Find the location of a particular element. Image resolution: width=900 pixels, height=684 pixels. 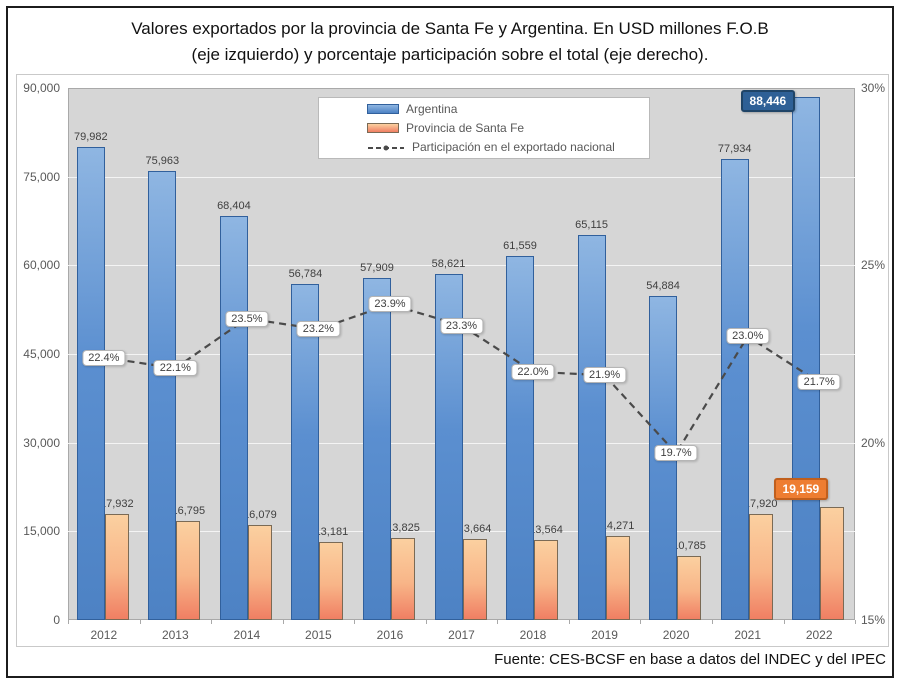

bar-argentina-2022 is located at coordinates (806, 358).